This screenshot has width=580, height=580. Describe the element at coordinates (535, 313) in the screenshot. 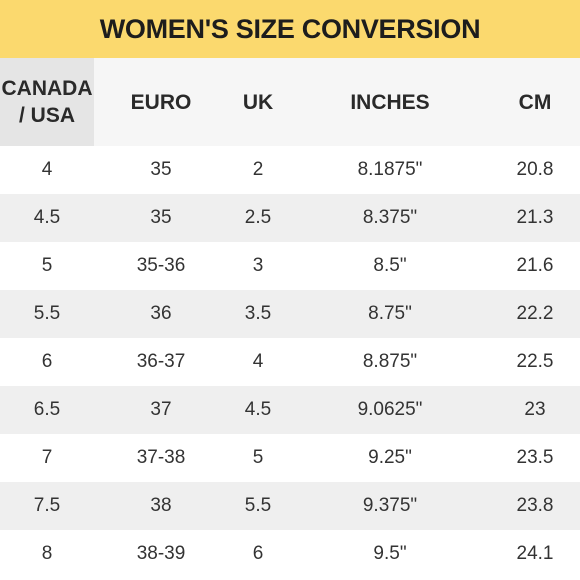

I see `cell-cm: 22.2` at that location.